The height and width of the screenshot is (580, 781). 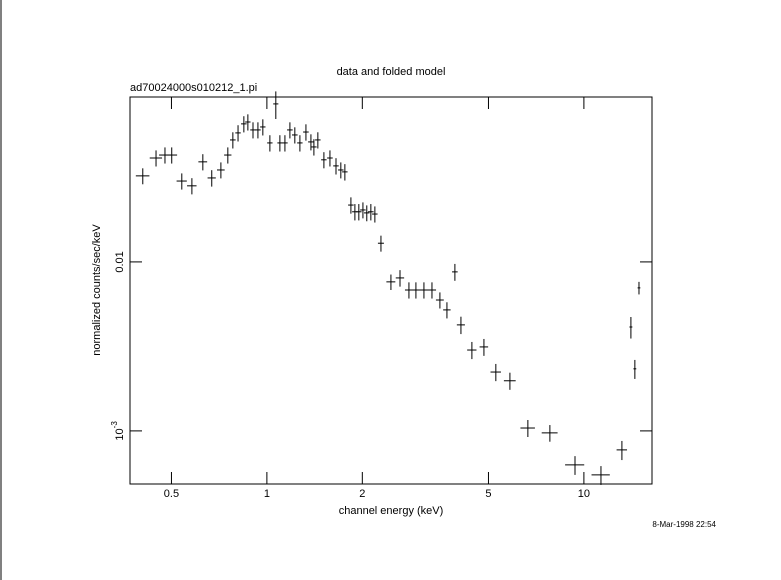 I want to click on y-tick-label: 10-3, so click(x=118, y=431).